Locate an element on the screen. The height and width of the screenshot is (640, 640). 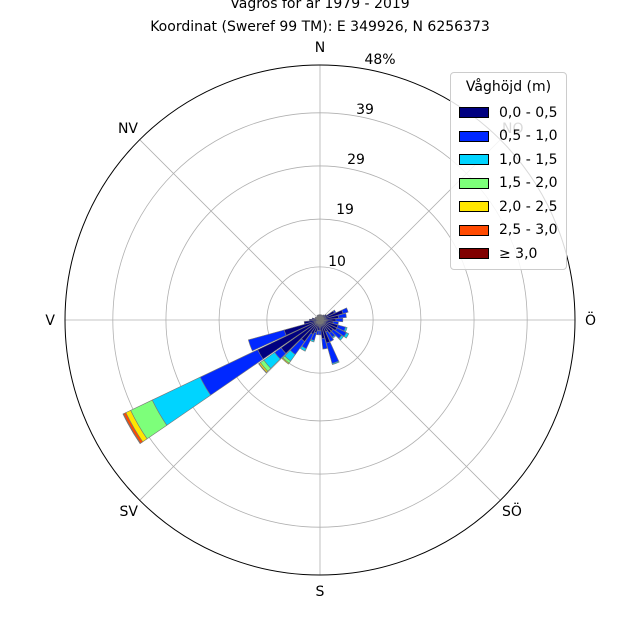
legend-entry: 0,0 - 0,5 is located at coordinates (508, 113).